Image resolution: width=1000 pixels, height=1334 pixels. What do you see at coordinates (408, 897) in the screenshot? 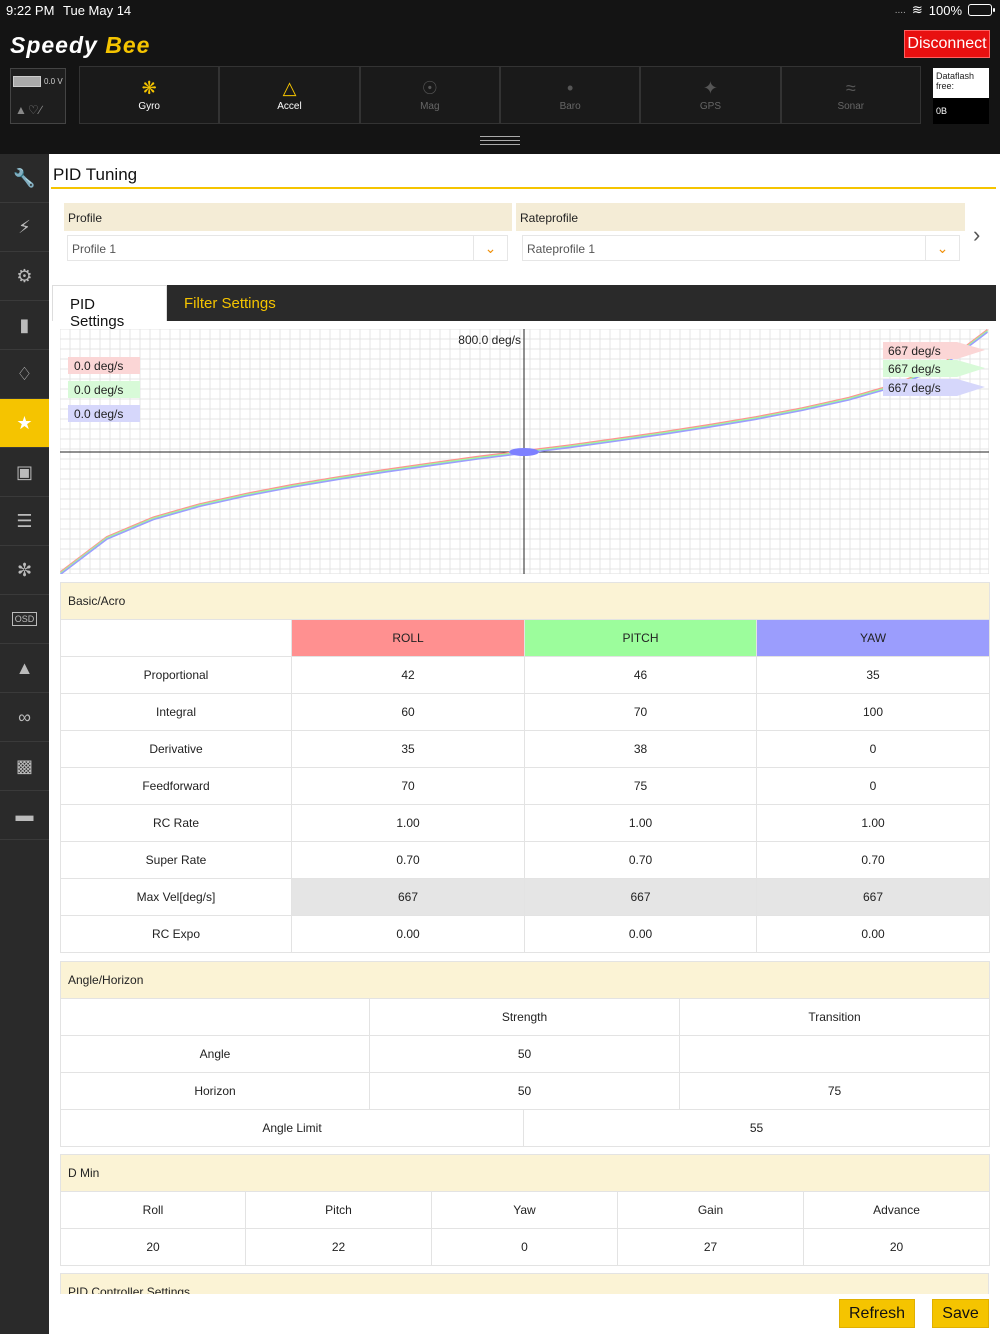
I see `roll-max-vel-value: 667` at bounding box center [408, 897].